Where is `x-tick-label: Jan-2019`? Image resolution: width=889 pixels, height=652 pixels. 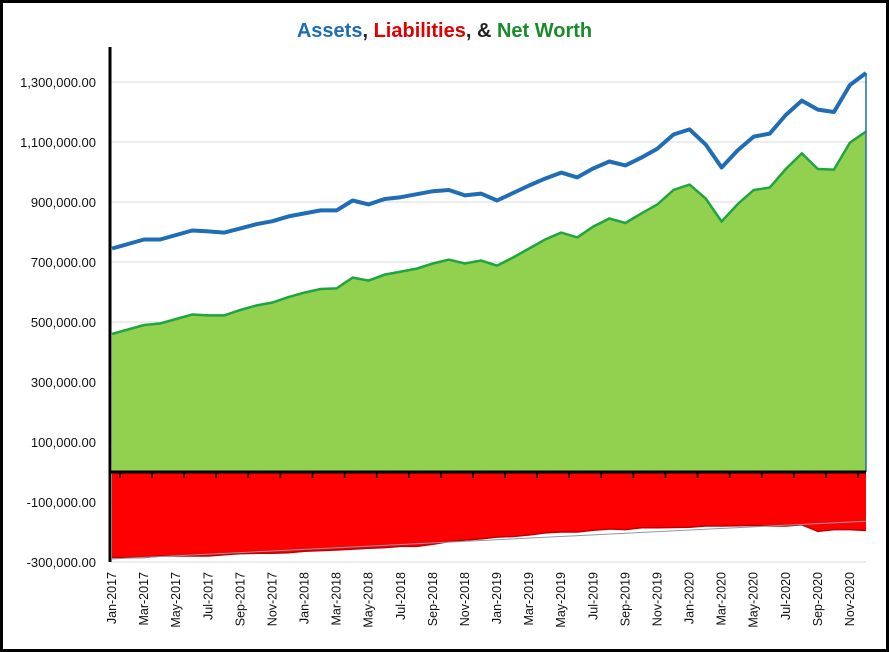
x-tick-label: Jan-2019 is located at coordinates (497, 598).